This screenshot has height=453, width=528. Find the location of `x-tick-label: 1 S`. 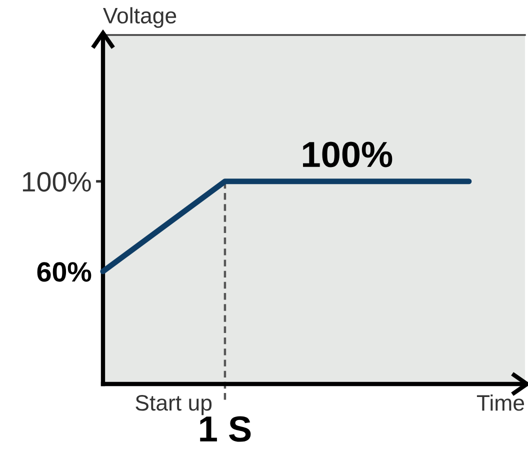

x-tick-label: 1 S is located at coordinates (225, 429).